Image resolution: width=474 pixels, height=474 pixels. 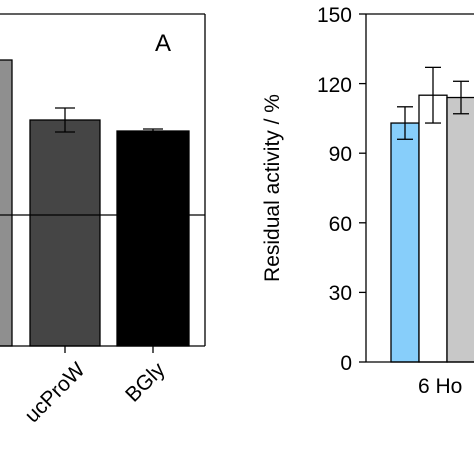 What do you see at coordinates (334, 15) in the screenshot?
I see `y-tick-label-150: 150` at bounding box center [334, 15].